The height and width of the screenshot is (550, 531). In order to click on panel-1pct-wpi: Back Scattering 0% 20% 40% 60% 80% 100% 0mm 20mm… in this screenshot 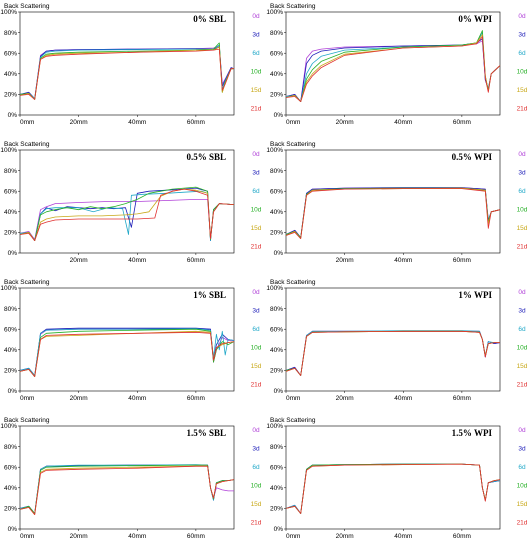, I will do `click(398, 343)`.